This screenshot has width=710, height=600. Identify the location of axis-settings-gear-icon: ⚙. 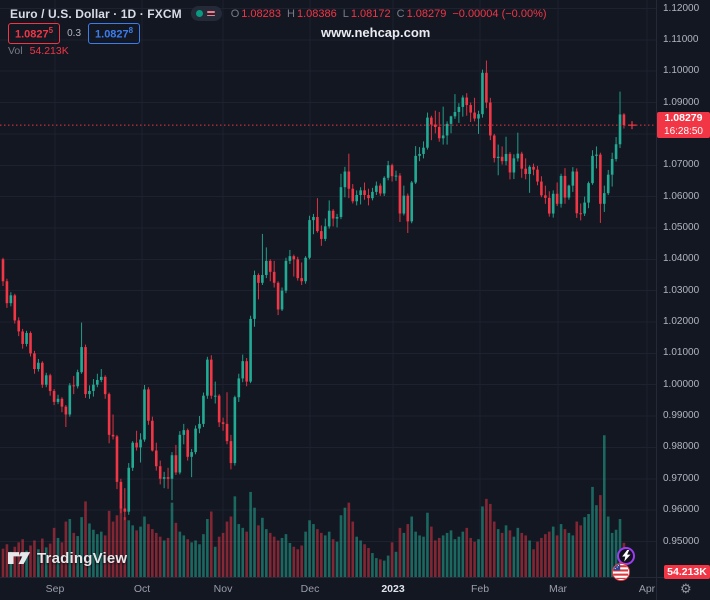
(686, 588).